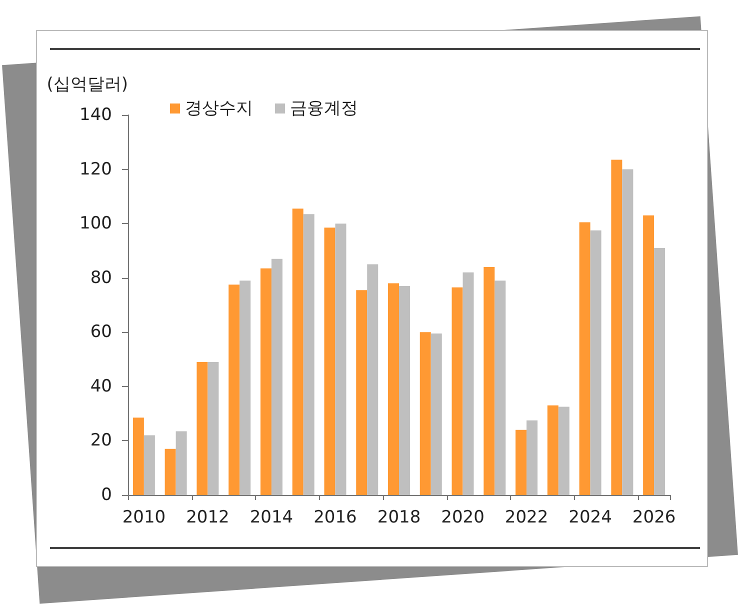  What do you see at coordinates (101, 386) in the screenshot?
I see `y-tick-label: 40` at bounding box center [101, 386].